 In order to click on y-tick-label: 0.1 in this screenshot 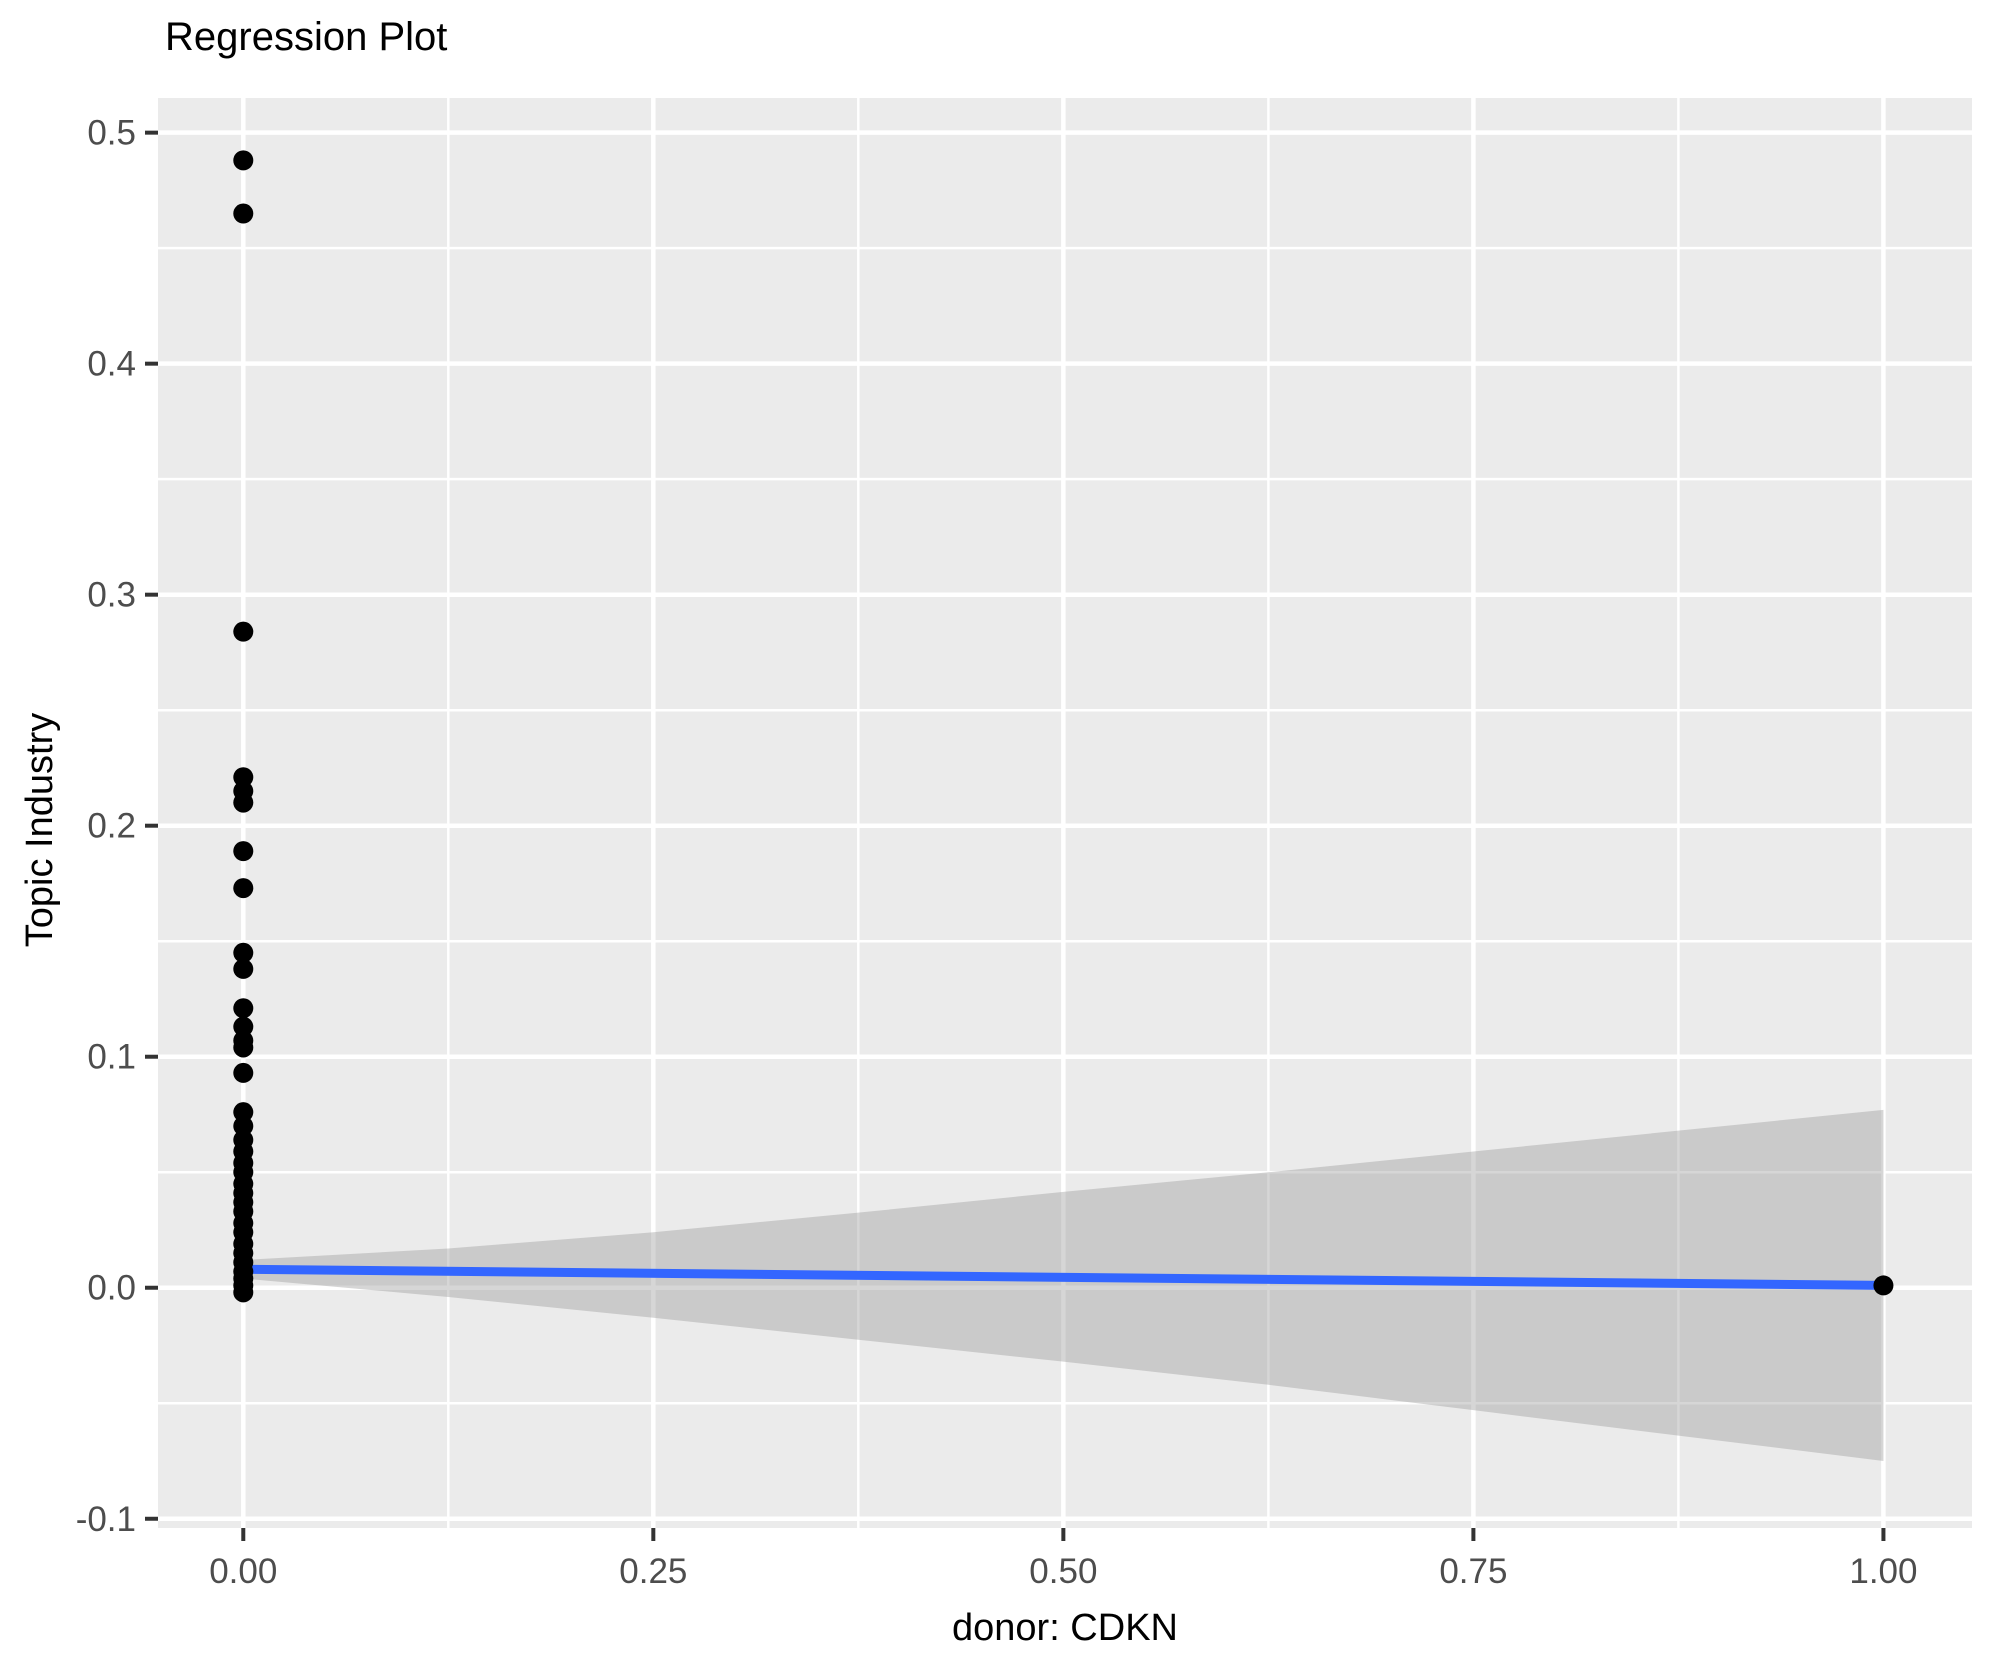, I will do `click(111, 1057)`.